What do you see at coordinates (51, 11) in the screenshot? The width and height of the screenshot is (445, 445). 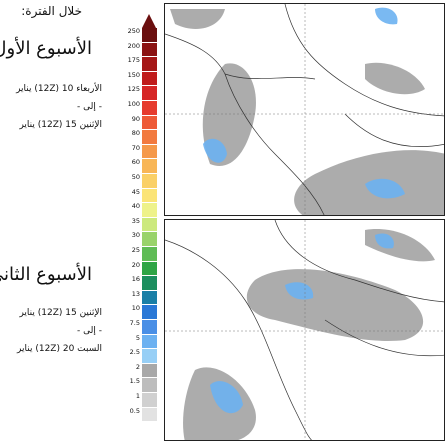 I see `period-heading: خلال الفترة:` at bounding box center [51, 11].